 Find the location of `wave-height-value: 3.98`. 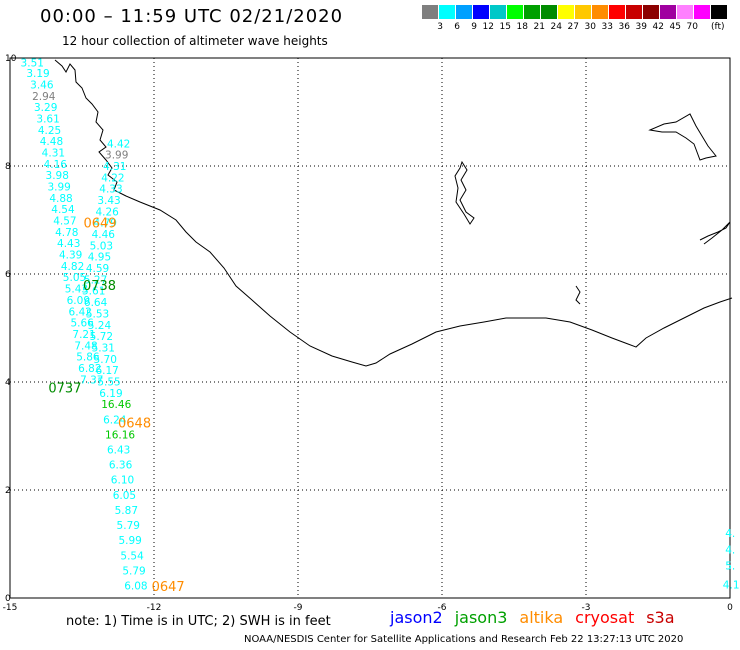

wave-height-value: 3.98 is located at coordinates (57, 176).